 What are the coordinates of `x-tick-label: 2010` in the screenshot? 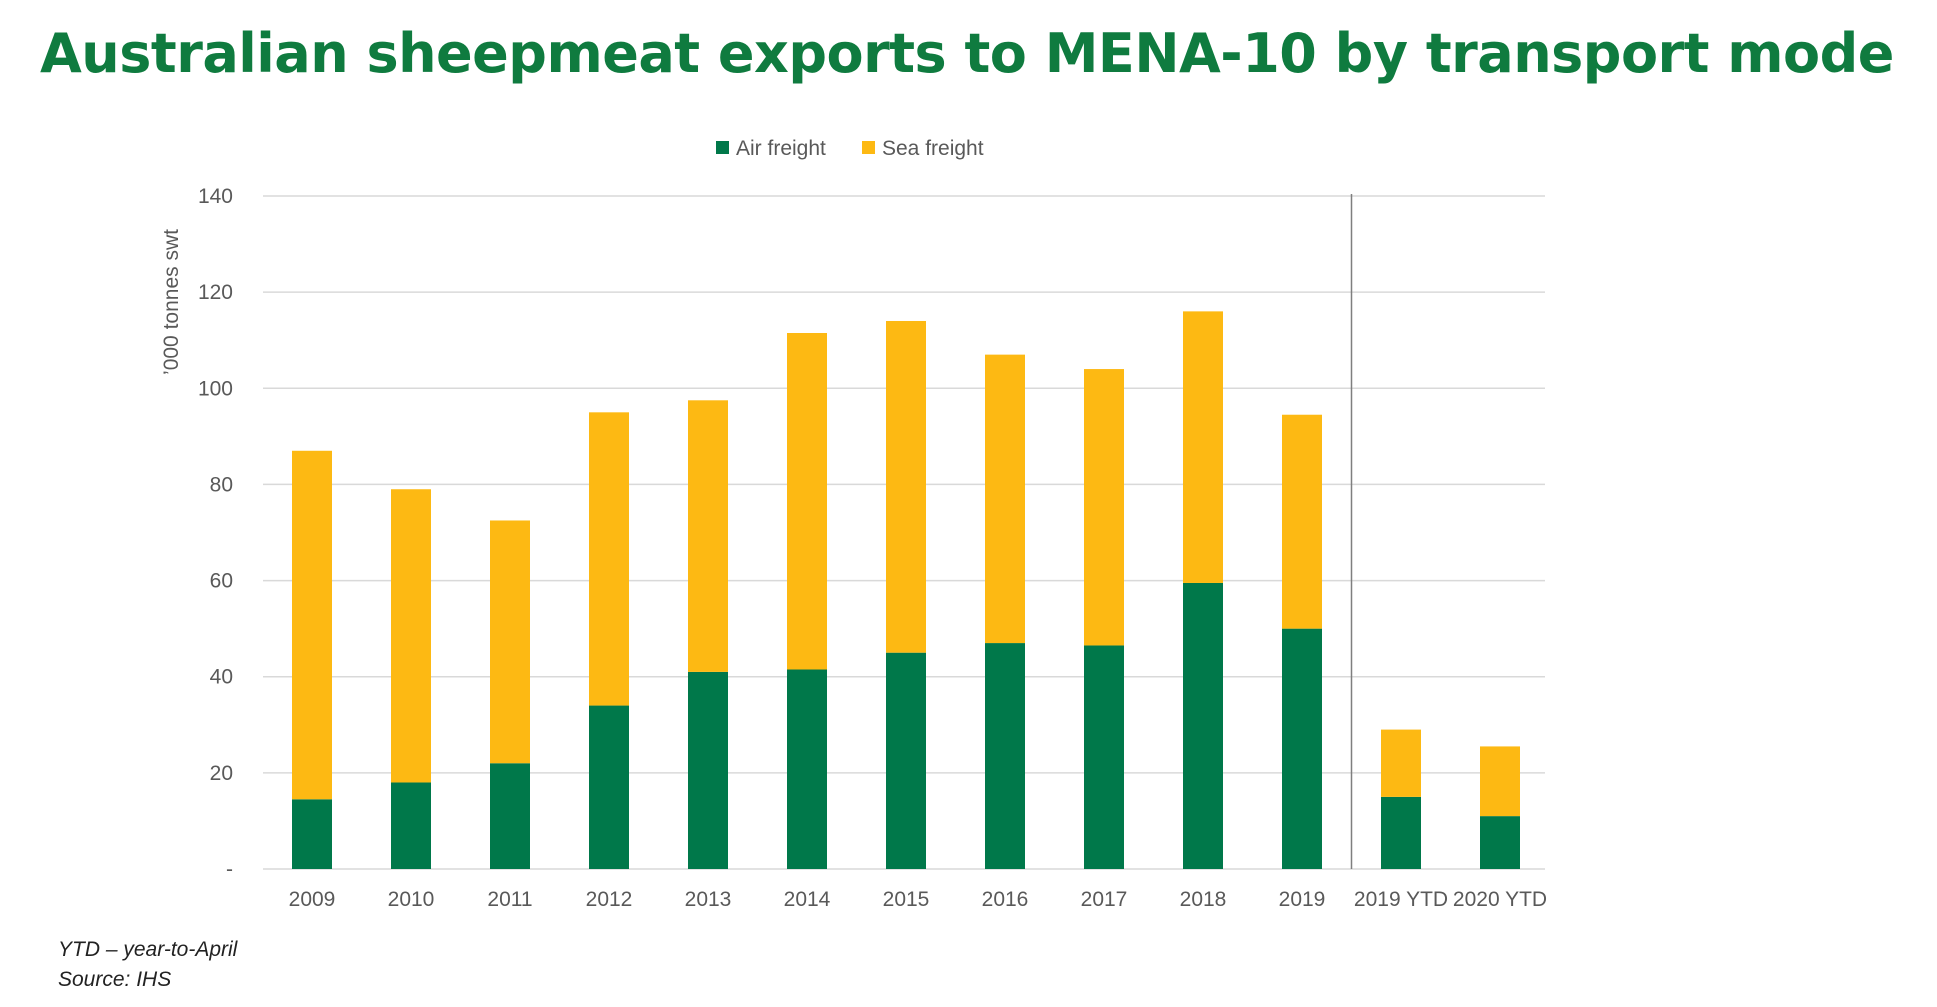 It's located at (411, 899).